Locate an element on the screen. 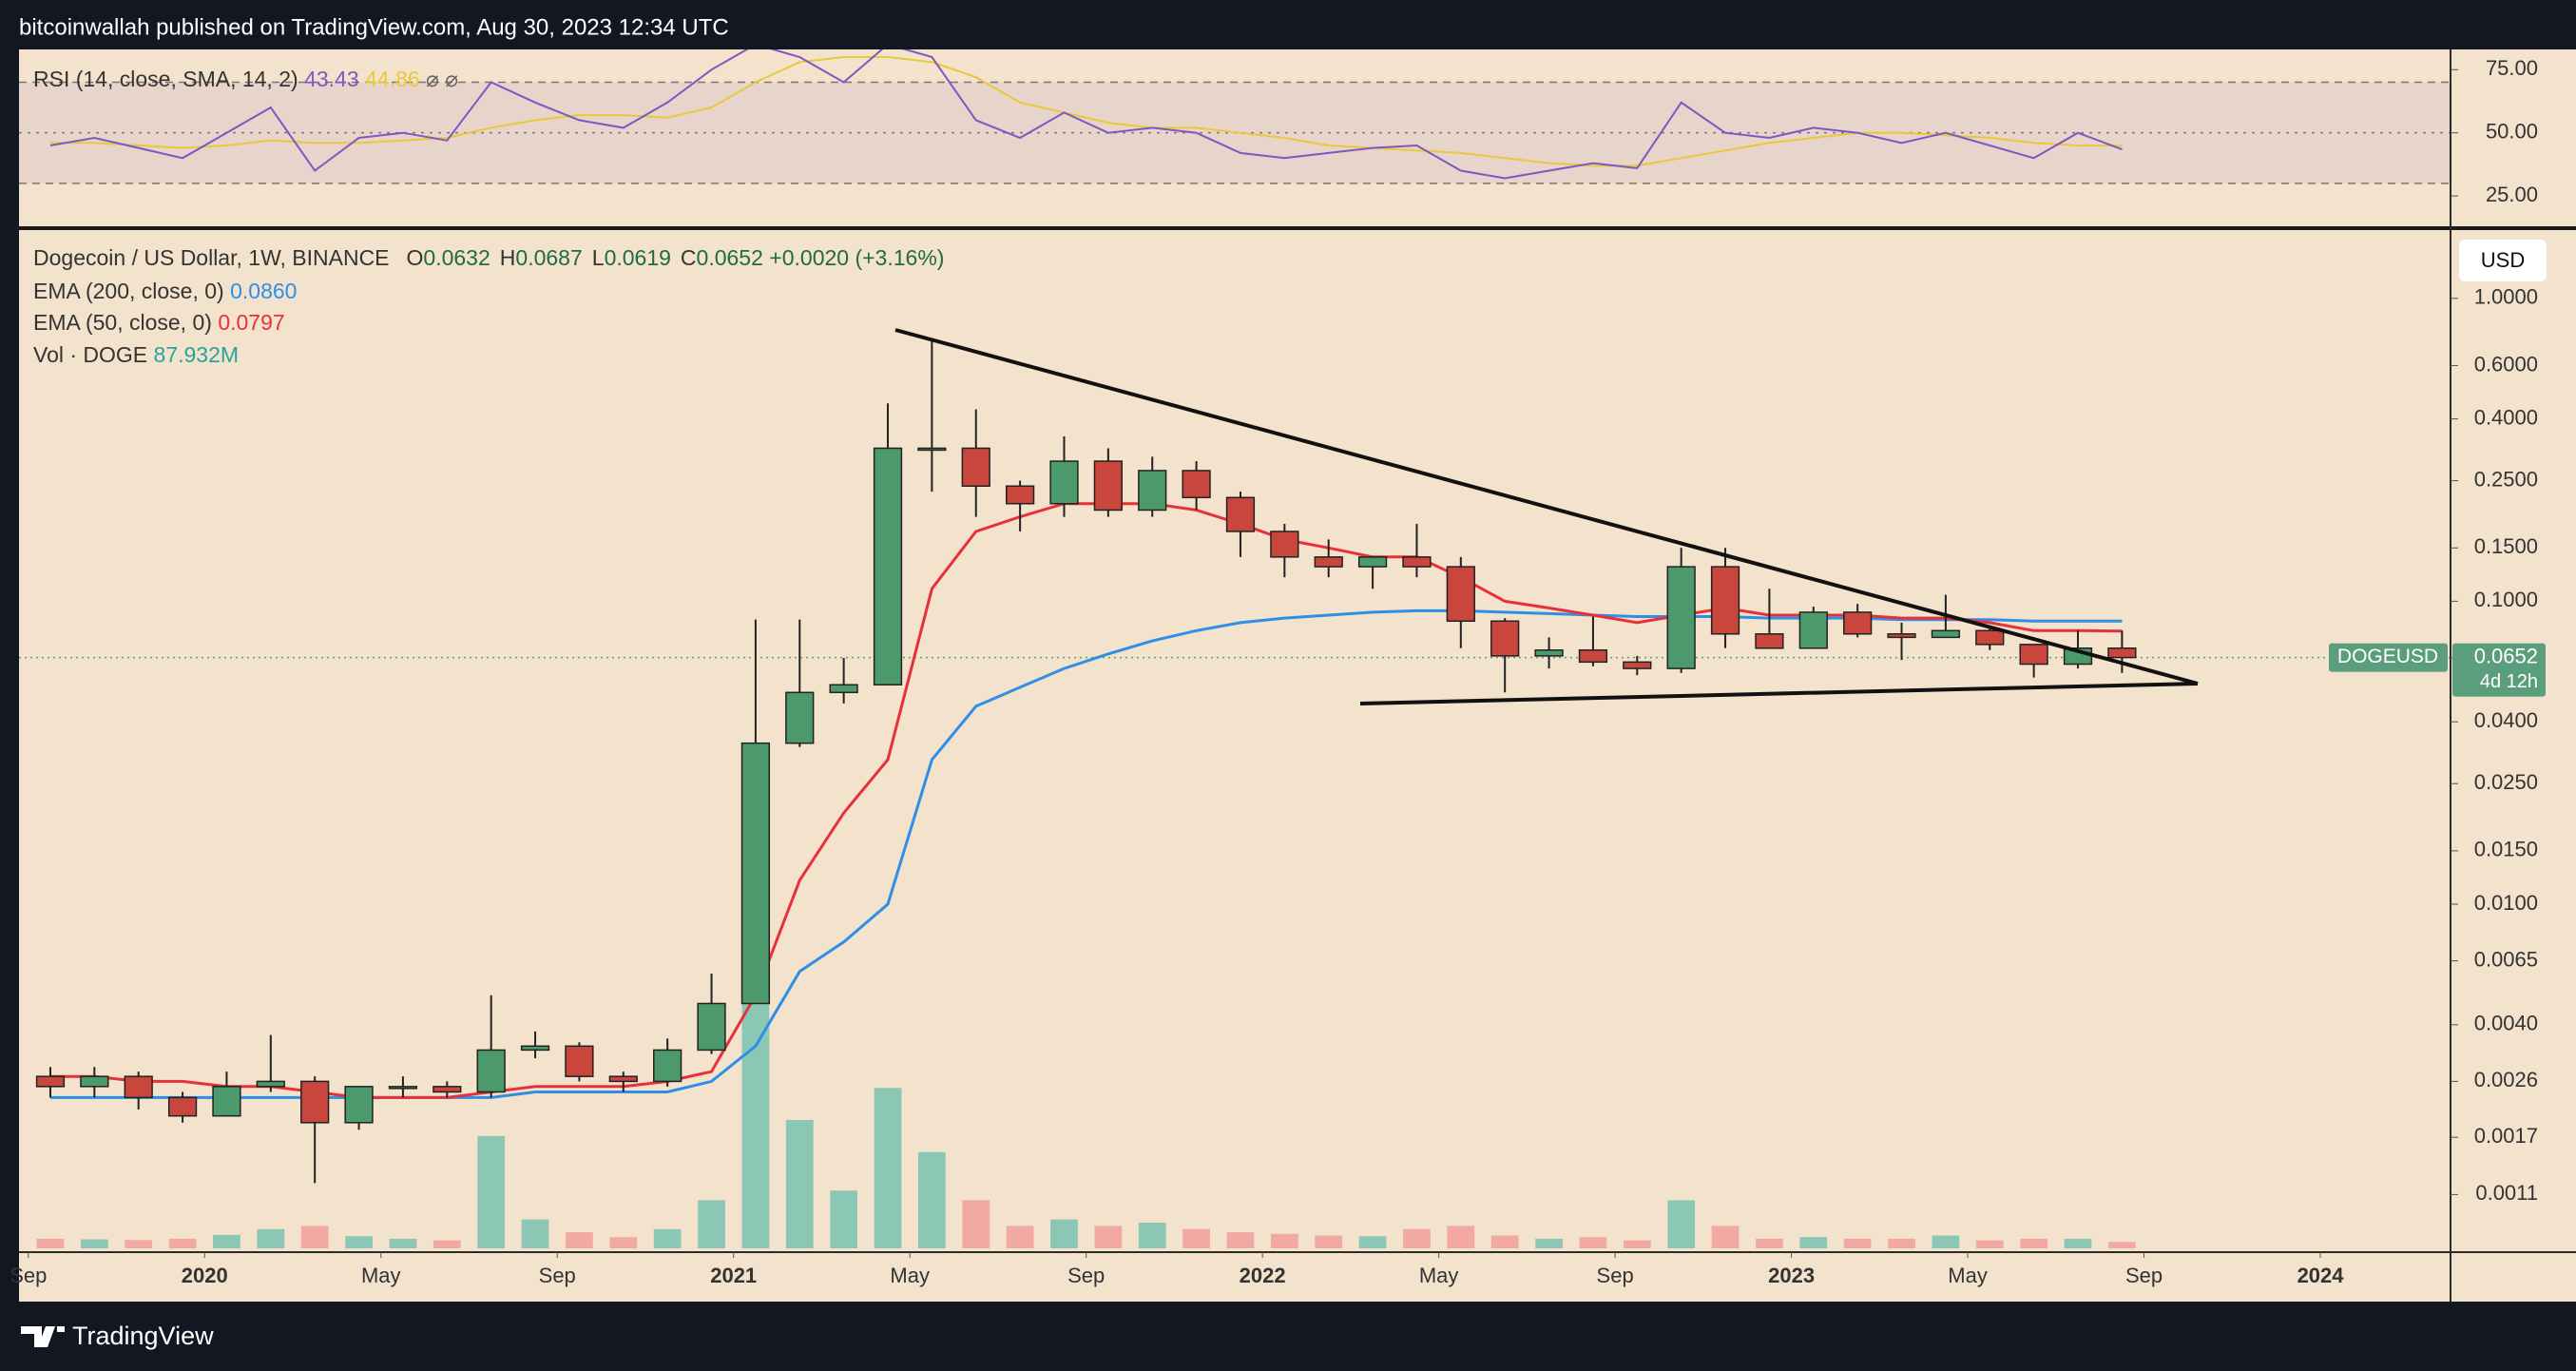 This screenshot has width=2576, height=1371. symbol-tag-label: DOGEUSD is located at coordinates (2387, 656).